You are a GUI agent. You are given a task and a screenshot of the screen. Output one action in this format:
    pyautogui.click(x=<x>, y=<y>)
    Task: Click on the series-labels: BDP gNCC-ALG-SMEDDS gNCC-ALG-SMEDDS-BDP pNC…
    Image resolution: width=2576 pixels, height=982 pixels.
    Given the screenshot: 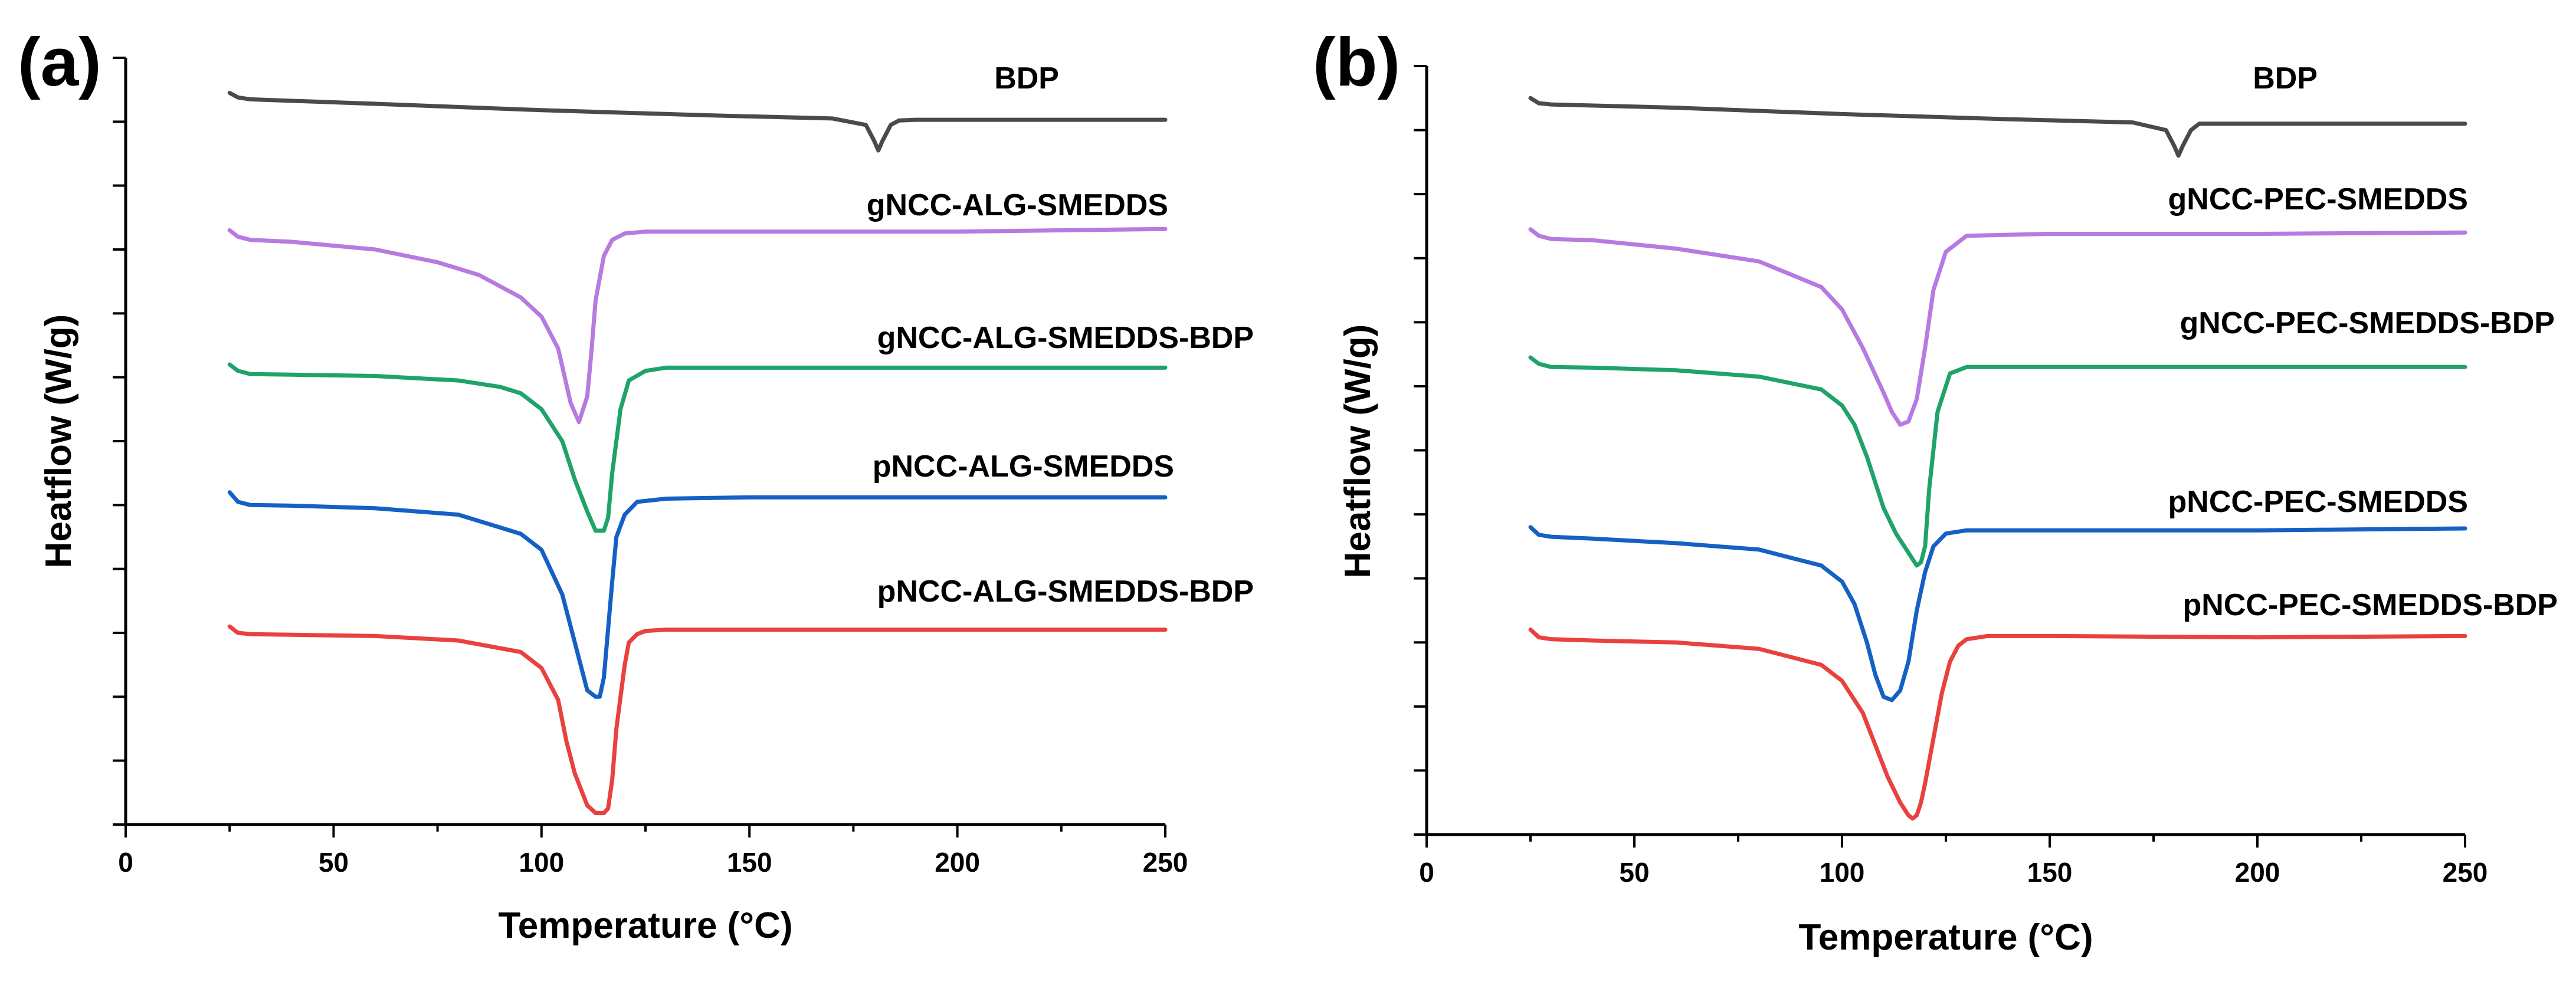 What is the action you would take?
    pyautogui.click(x=1060, y=335)
    